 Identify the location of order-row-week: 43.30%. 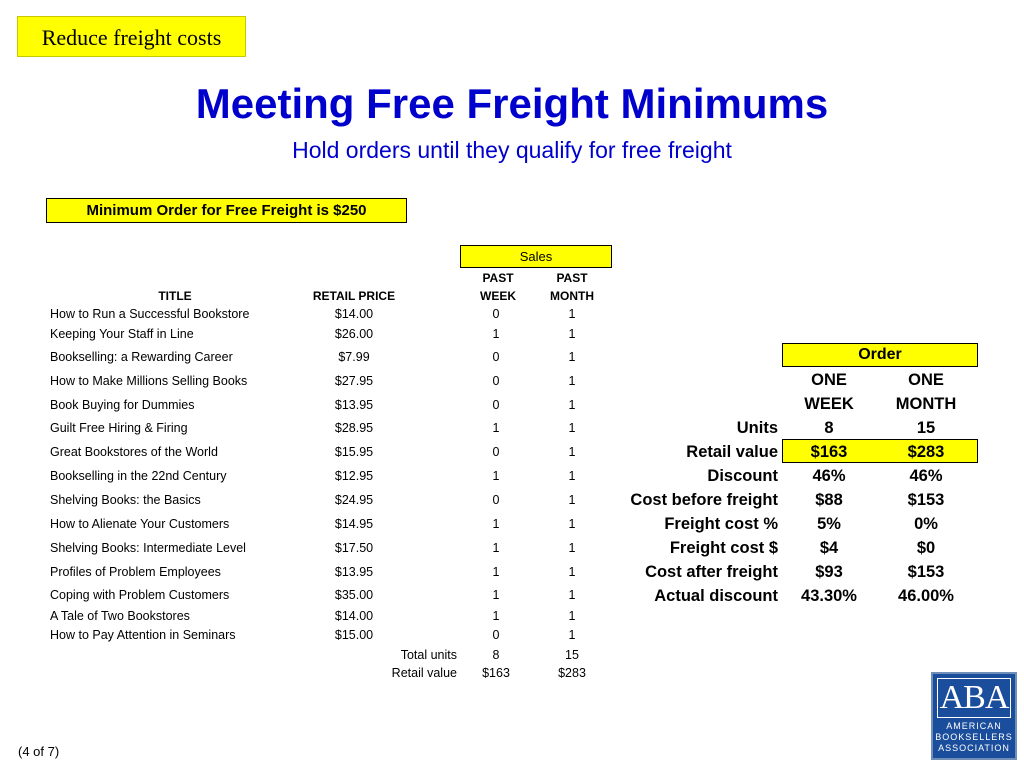
(829, 596).